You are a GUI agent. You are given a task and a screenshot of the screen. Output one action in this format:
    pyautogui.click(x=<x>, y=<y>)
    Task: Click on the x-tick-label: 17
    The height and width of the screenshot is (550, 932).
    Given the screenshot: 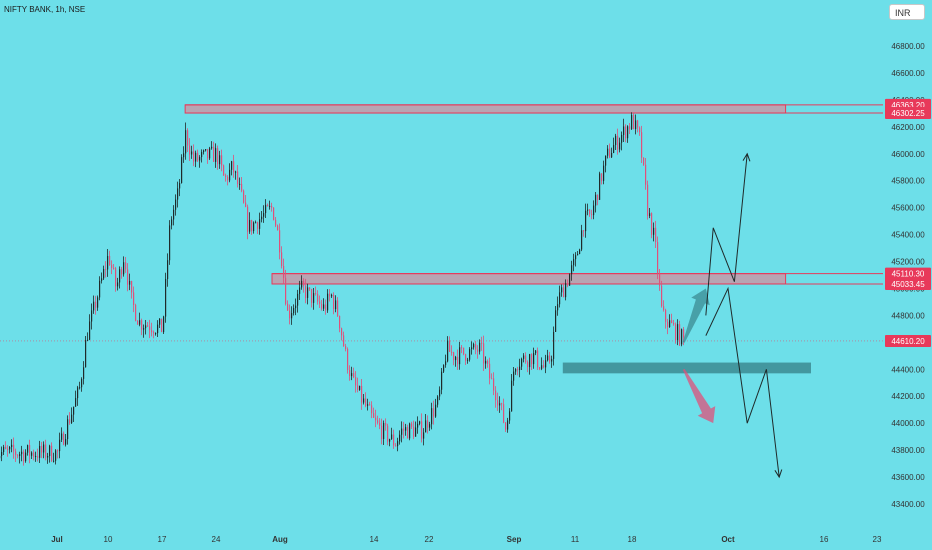 What is the action you would take?
    pyautogui.click(x=162, y=539)
    